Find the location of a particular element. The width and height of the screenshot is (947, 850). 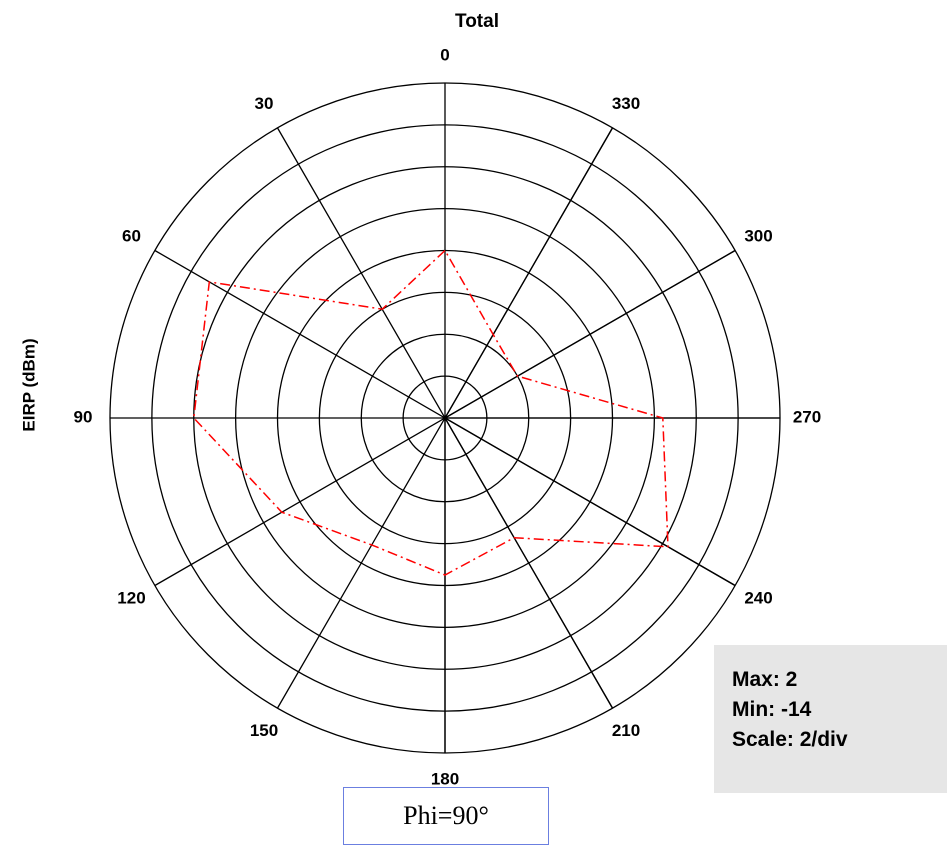

angle-tick-label: 120 is located at coordinates (131, 597).